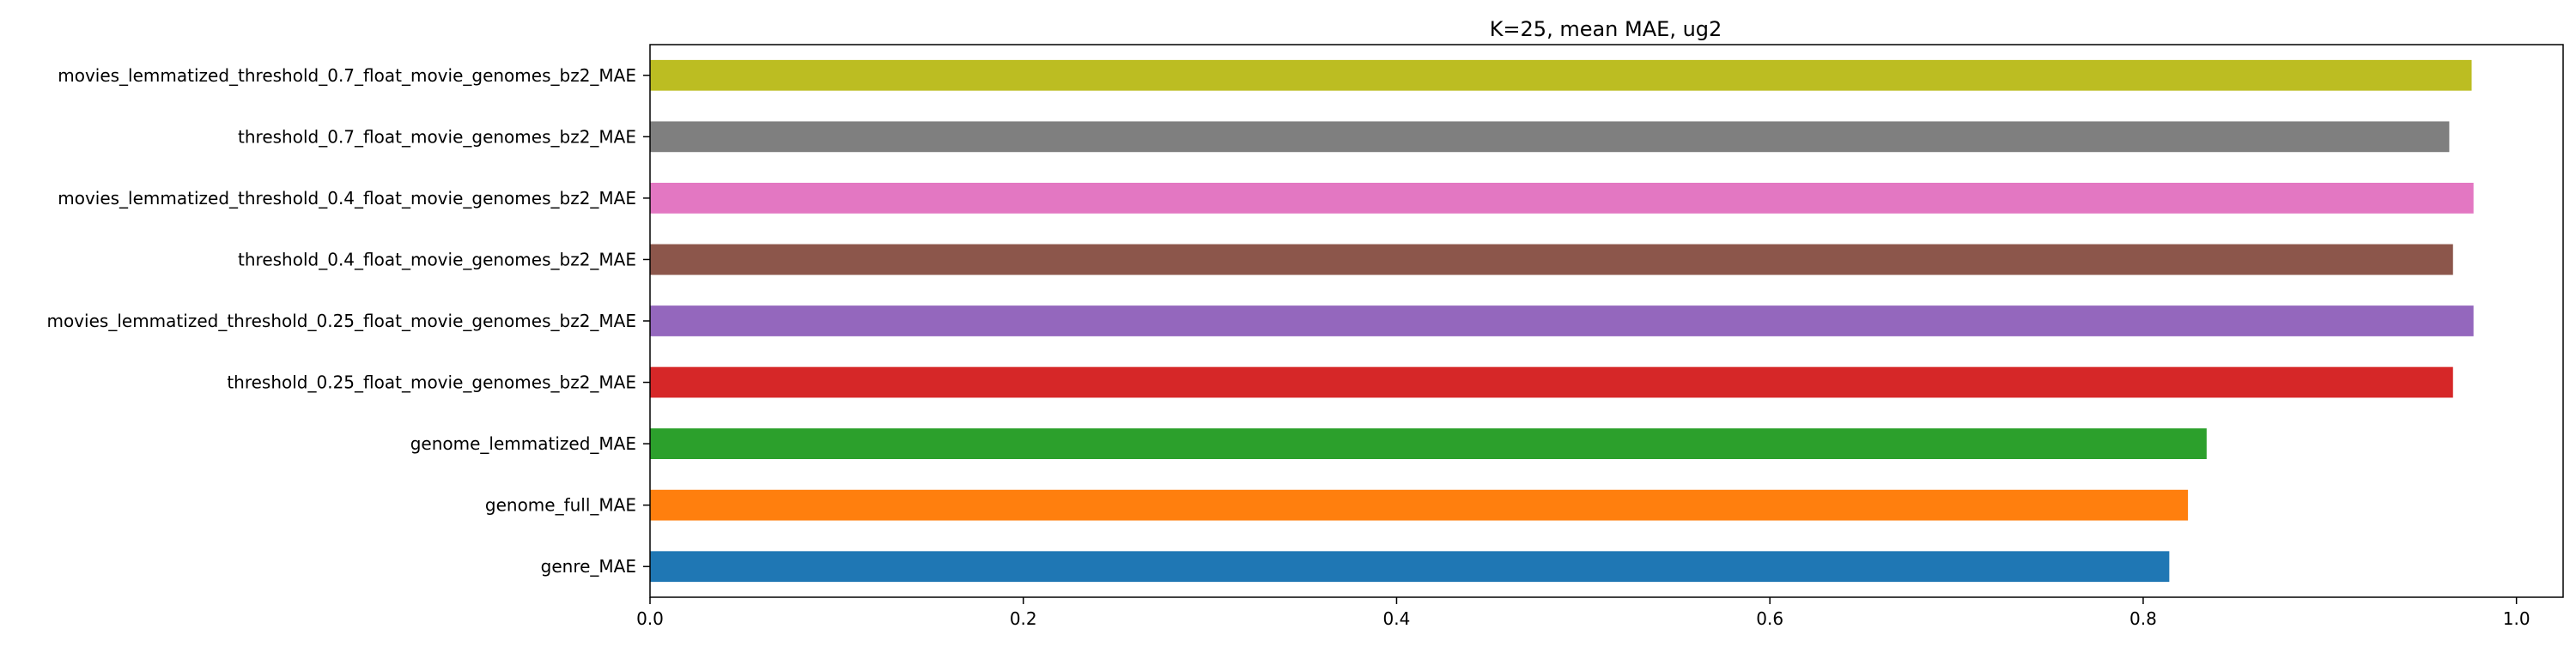 This screenshot has width=2576, height=647. What do you see at coordinates (650, 618) in the screenshot?
I see `x-tick-label: 0.0` at bounding box center [650, 618].